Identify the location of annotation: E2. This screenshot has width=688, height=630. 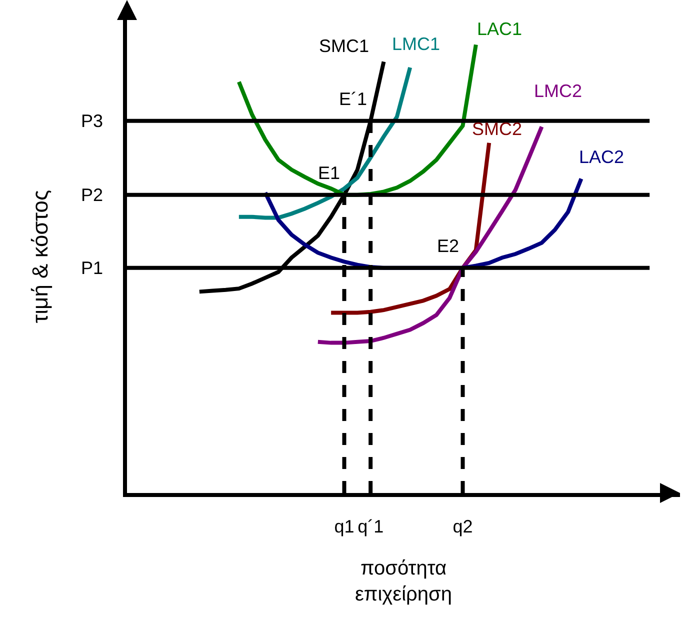
(448, 246).